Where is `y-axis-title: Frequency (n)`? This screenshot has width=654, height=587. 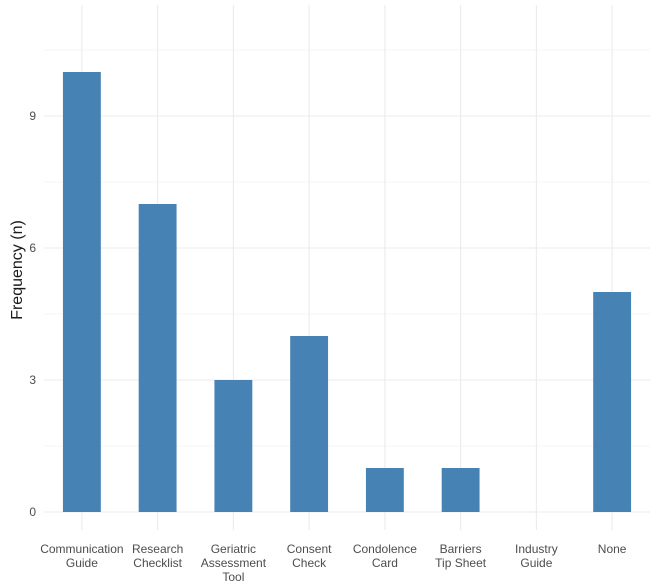 y-axis-title: Frequency (n) is located at coordinates (17, 270).